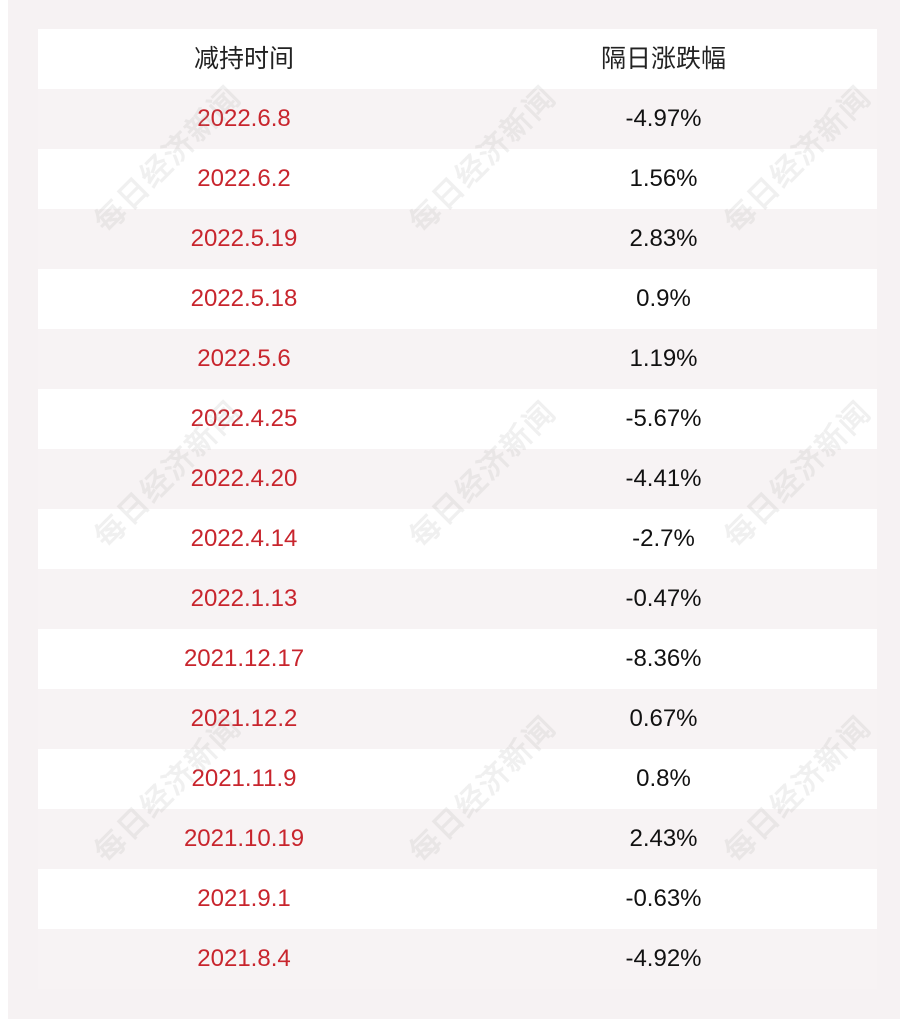 This screenshot has height=1019, width=900. I want to click on table-row: 2021.8.4 -4.92%, so click(457, 959).